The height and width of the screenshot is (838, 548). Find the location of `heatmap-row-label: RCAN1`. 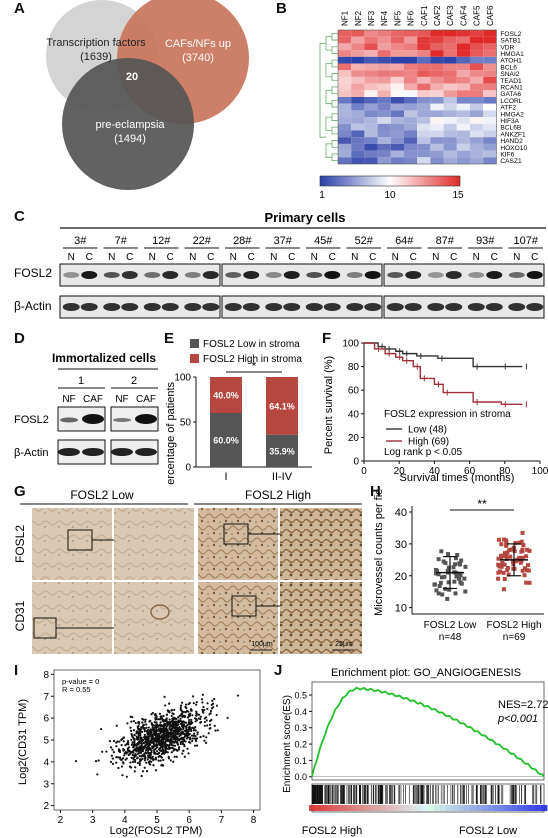

heatmap-row-label: RCAN1 is located at coordinates (511, 88).